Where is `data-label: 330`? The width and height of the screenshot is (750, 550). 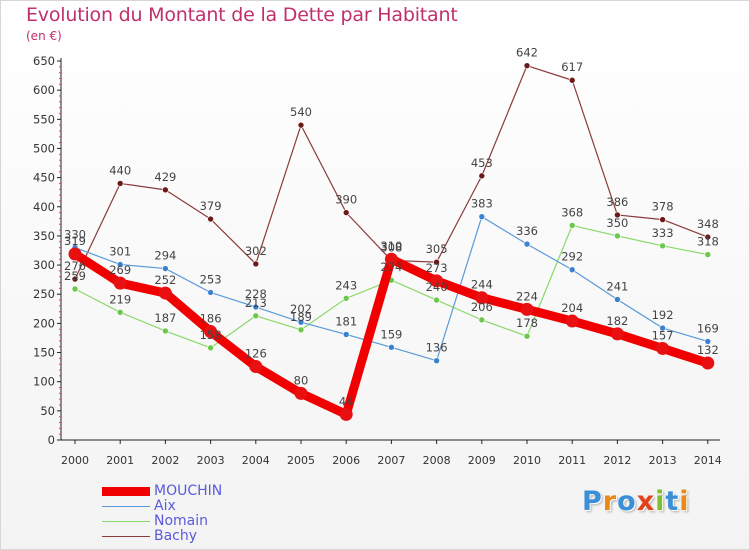 data-label: 330 is located at coordinates (75, 235).